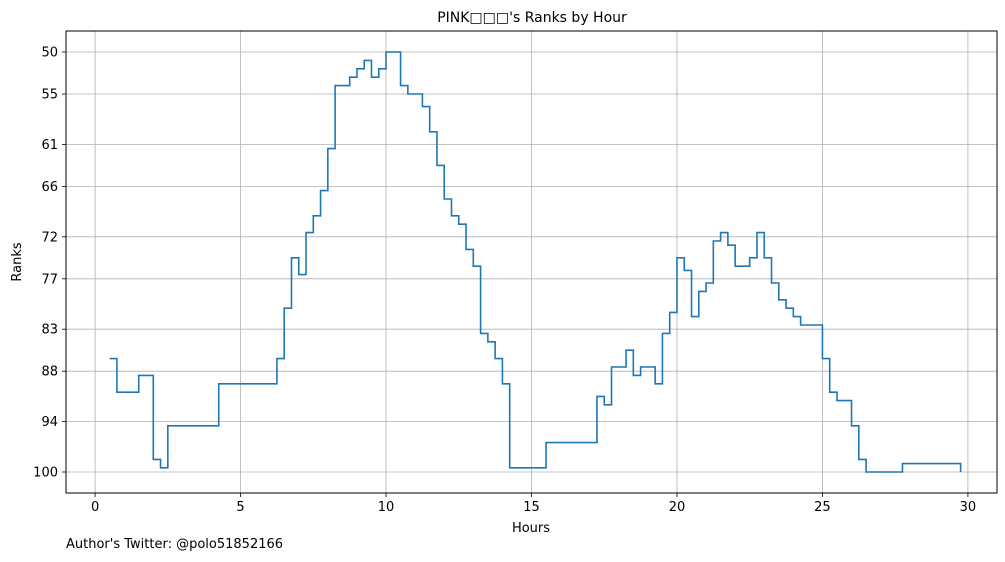 The height and width of the screenshot is (562, 1005). I want to click on x-tick-label: 0, so click(95, 507).